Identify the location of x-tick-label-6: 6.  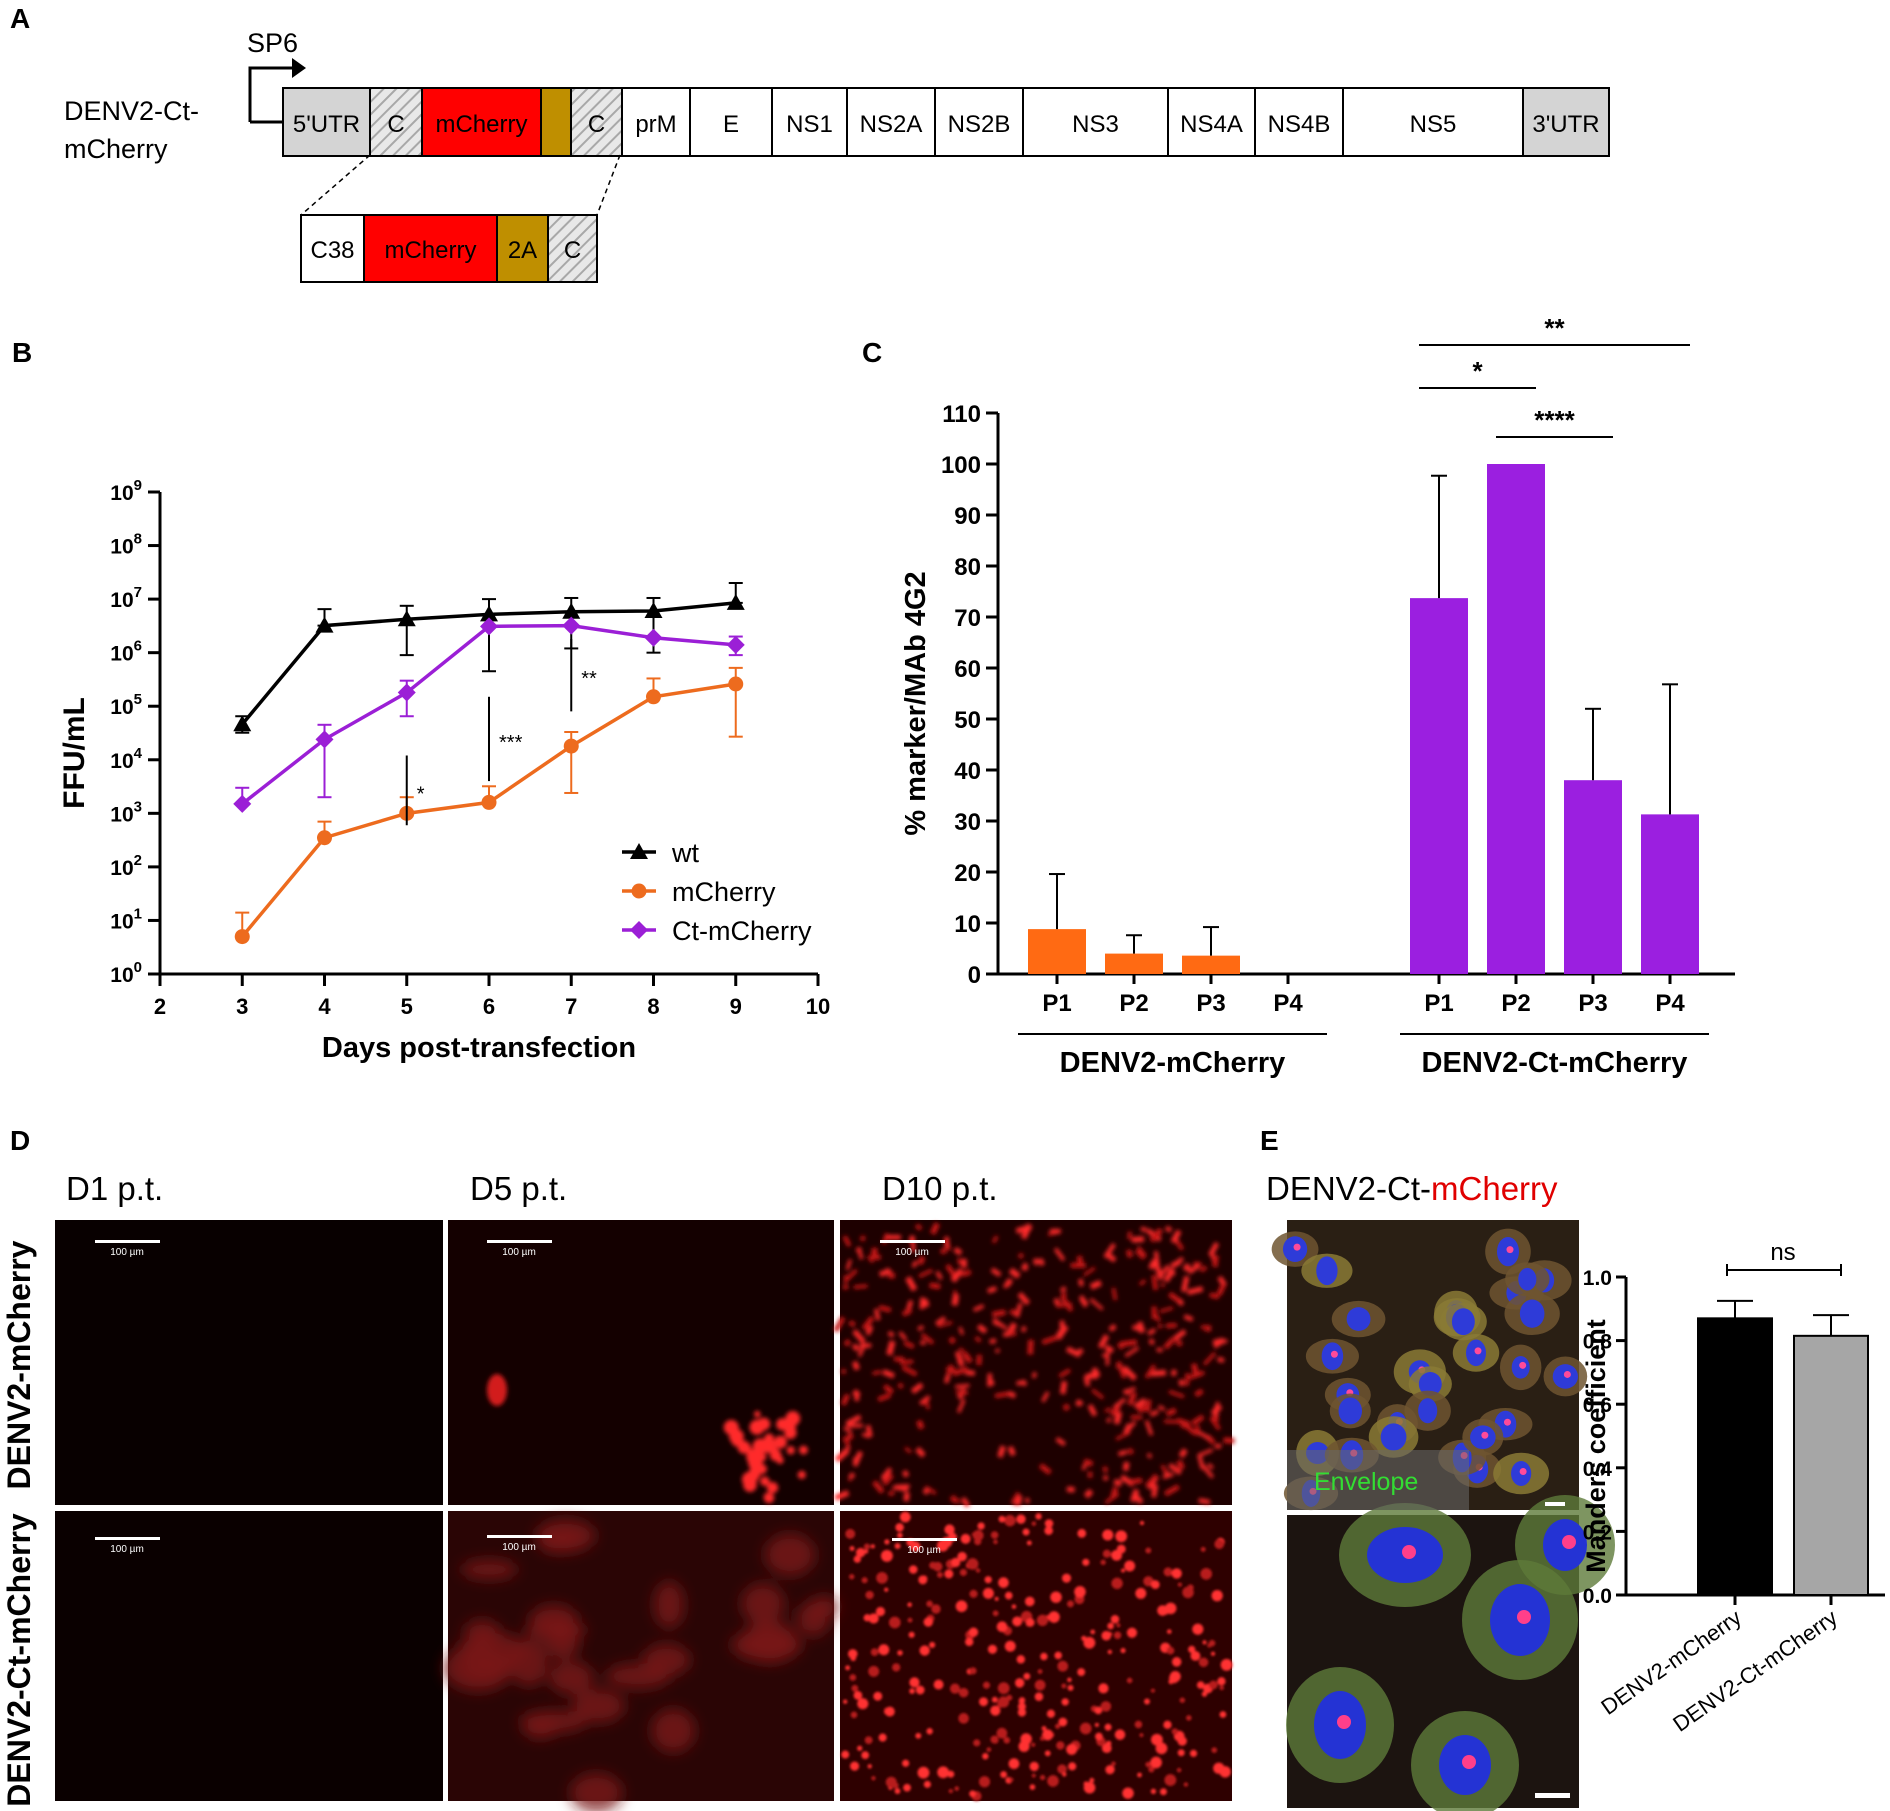
(489, 1006).